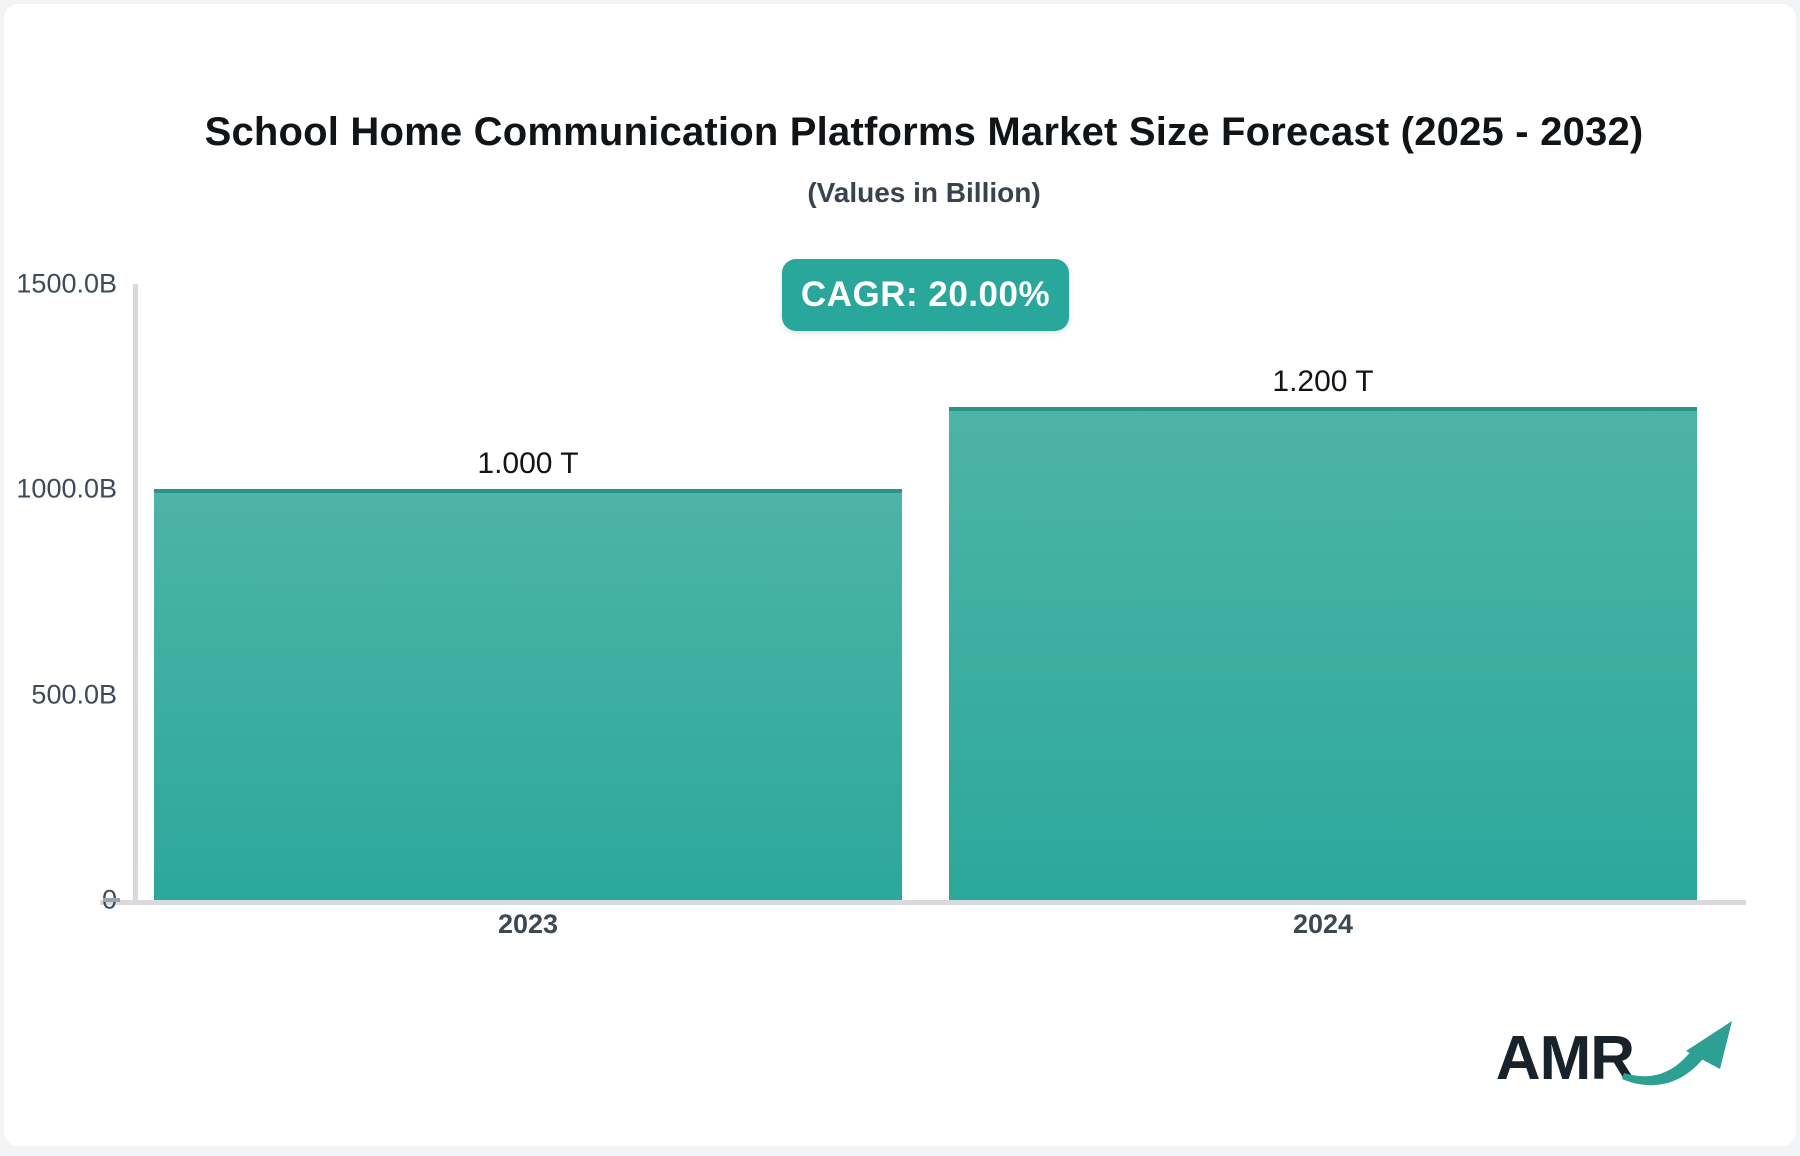 This screenshot has width=1800, height=1156. What do you see at coordinates (528, 924) in the screenshot?
I see `x-tick-label: 2023` at bounding box center [528, 924].